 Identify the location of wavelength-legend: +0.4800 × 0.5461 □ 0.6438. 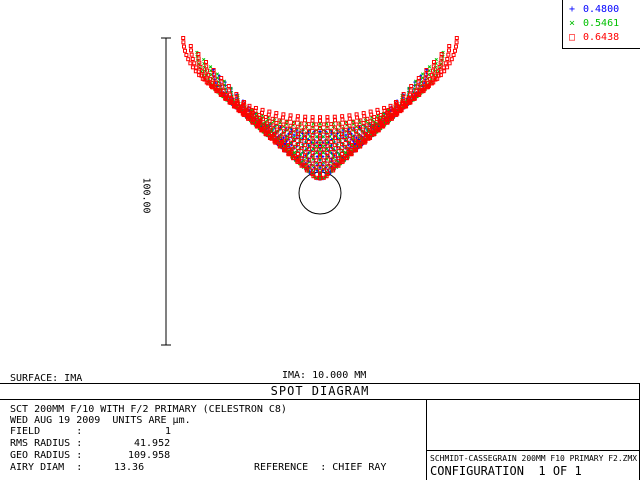
(601, 24).